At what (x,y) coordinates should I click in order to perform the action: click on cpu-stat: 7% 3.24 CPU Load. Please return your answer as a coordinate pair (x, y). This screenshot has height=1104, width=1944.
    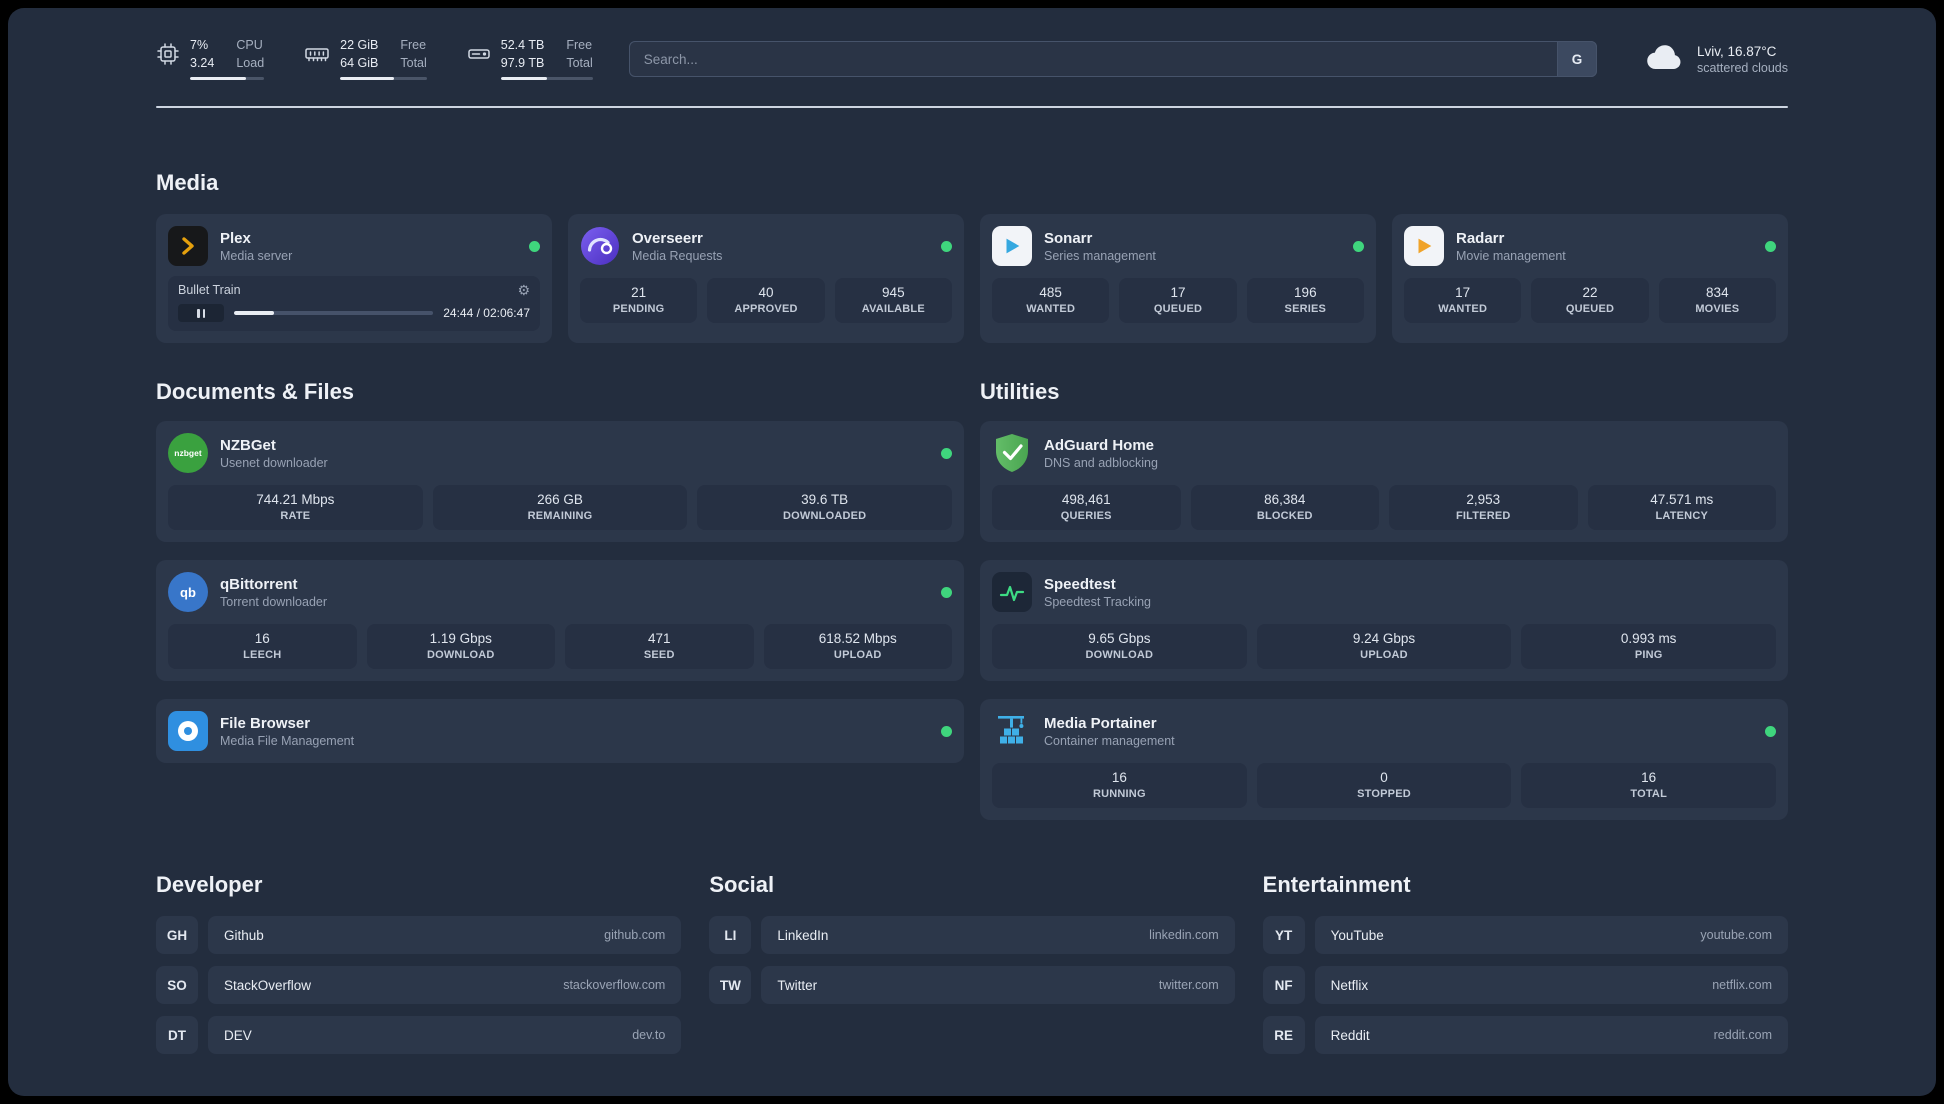
    Looking at the image, I should click on (210, 59).